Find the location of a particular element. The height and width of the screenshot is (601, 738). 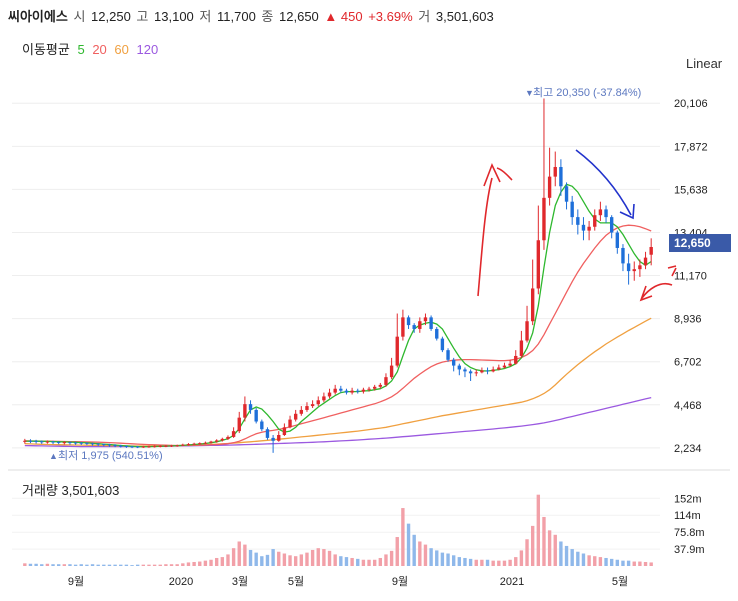

ma20-legend: 20 is located at coordinates (99, 49).